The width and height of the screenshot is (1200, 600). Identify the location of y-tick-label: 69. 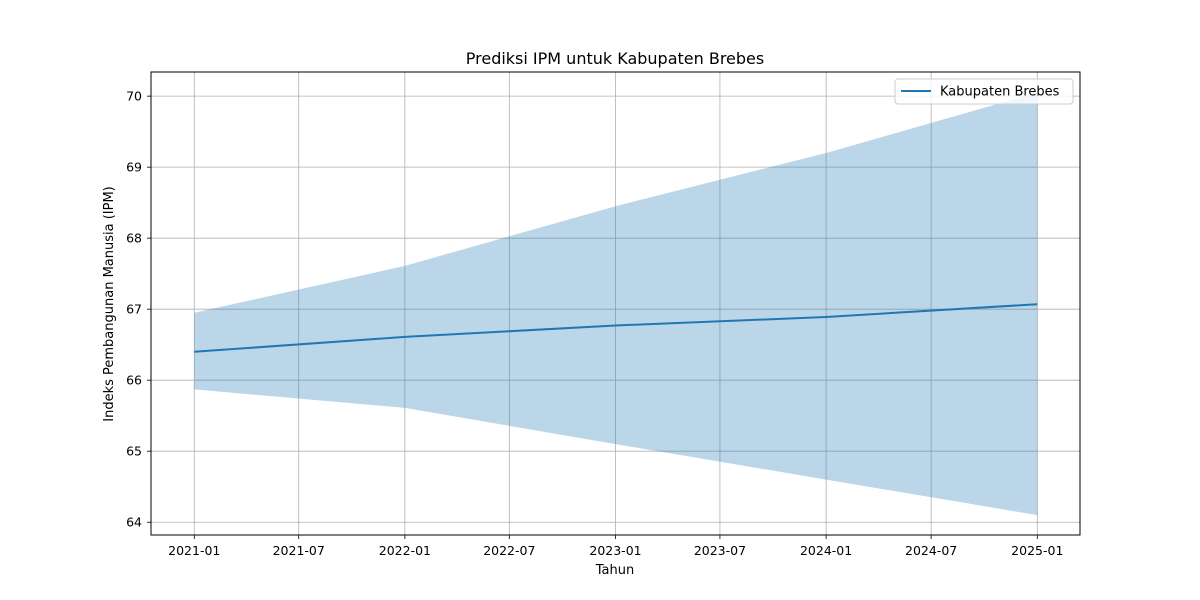
(134, 167).